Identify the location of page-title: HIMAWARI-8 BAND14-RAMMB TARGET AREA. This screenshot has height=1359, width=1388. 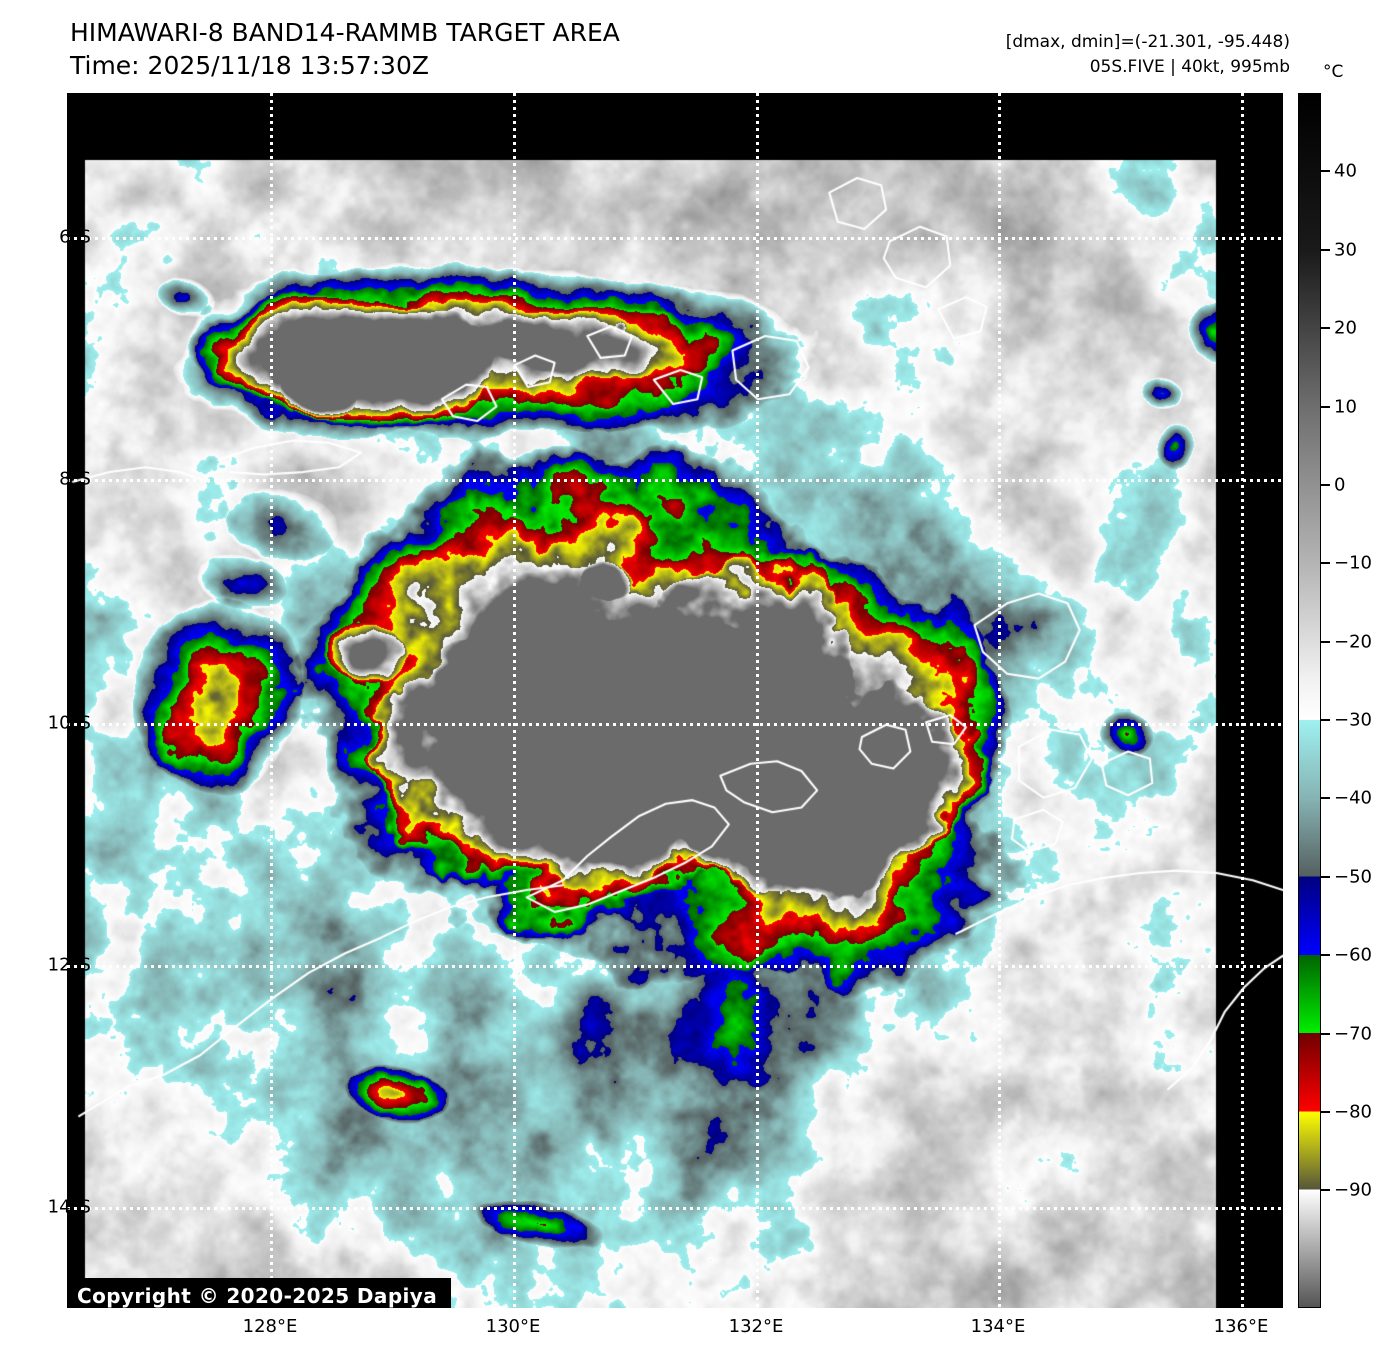
(345, 32).